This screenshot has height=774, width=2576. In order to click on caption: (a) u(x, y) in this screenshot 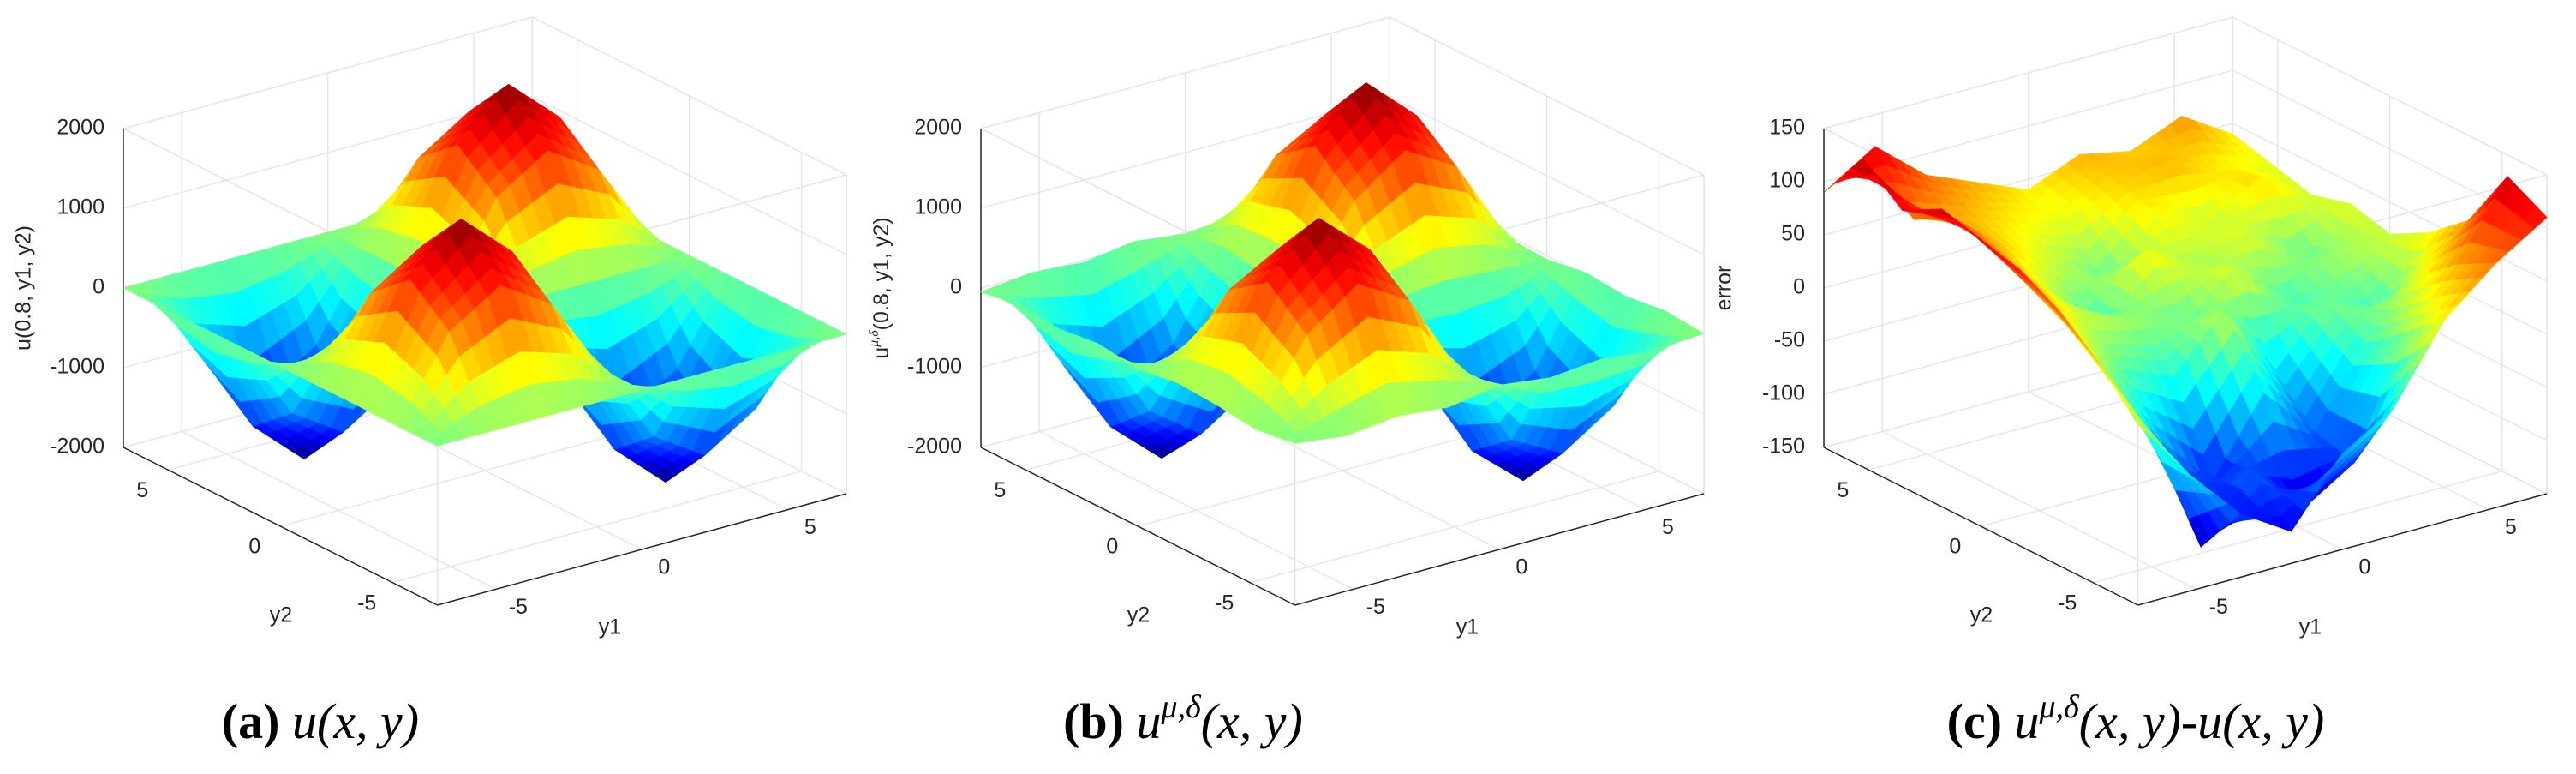, I will do `click(321, 721)`.